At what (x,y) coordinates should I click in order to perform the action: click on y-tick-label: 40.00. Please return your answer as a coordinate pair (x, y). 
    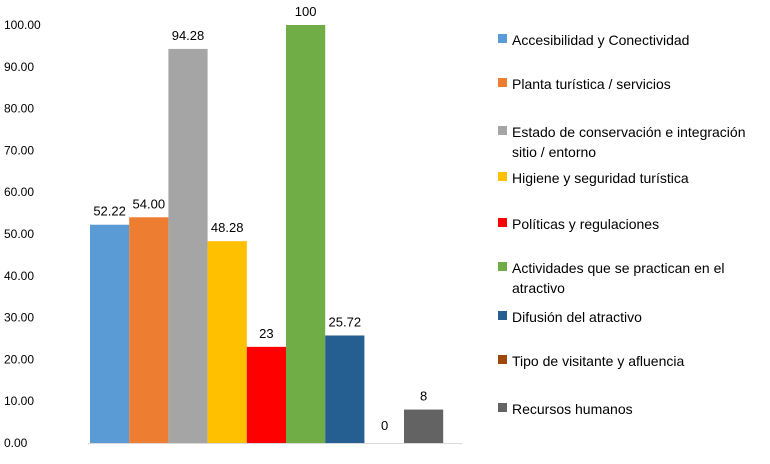
    Looking at the image, I should click on (19, 276).